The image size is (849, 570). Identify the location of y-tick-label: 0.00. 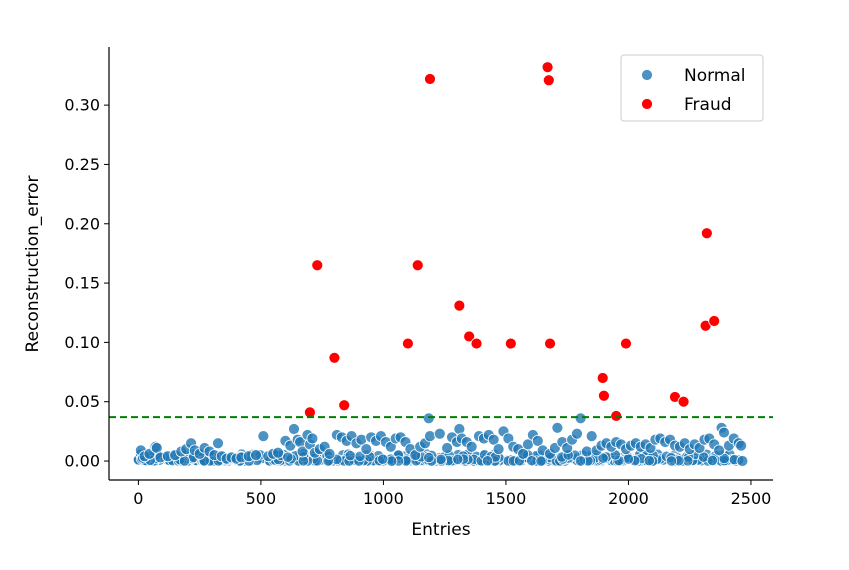
(82, 461).